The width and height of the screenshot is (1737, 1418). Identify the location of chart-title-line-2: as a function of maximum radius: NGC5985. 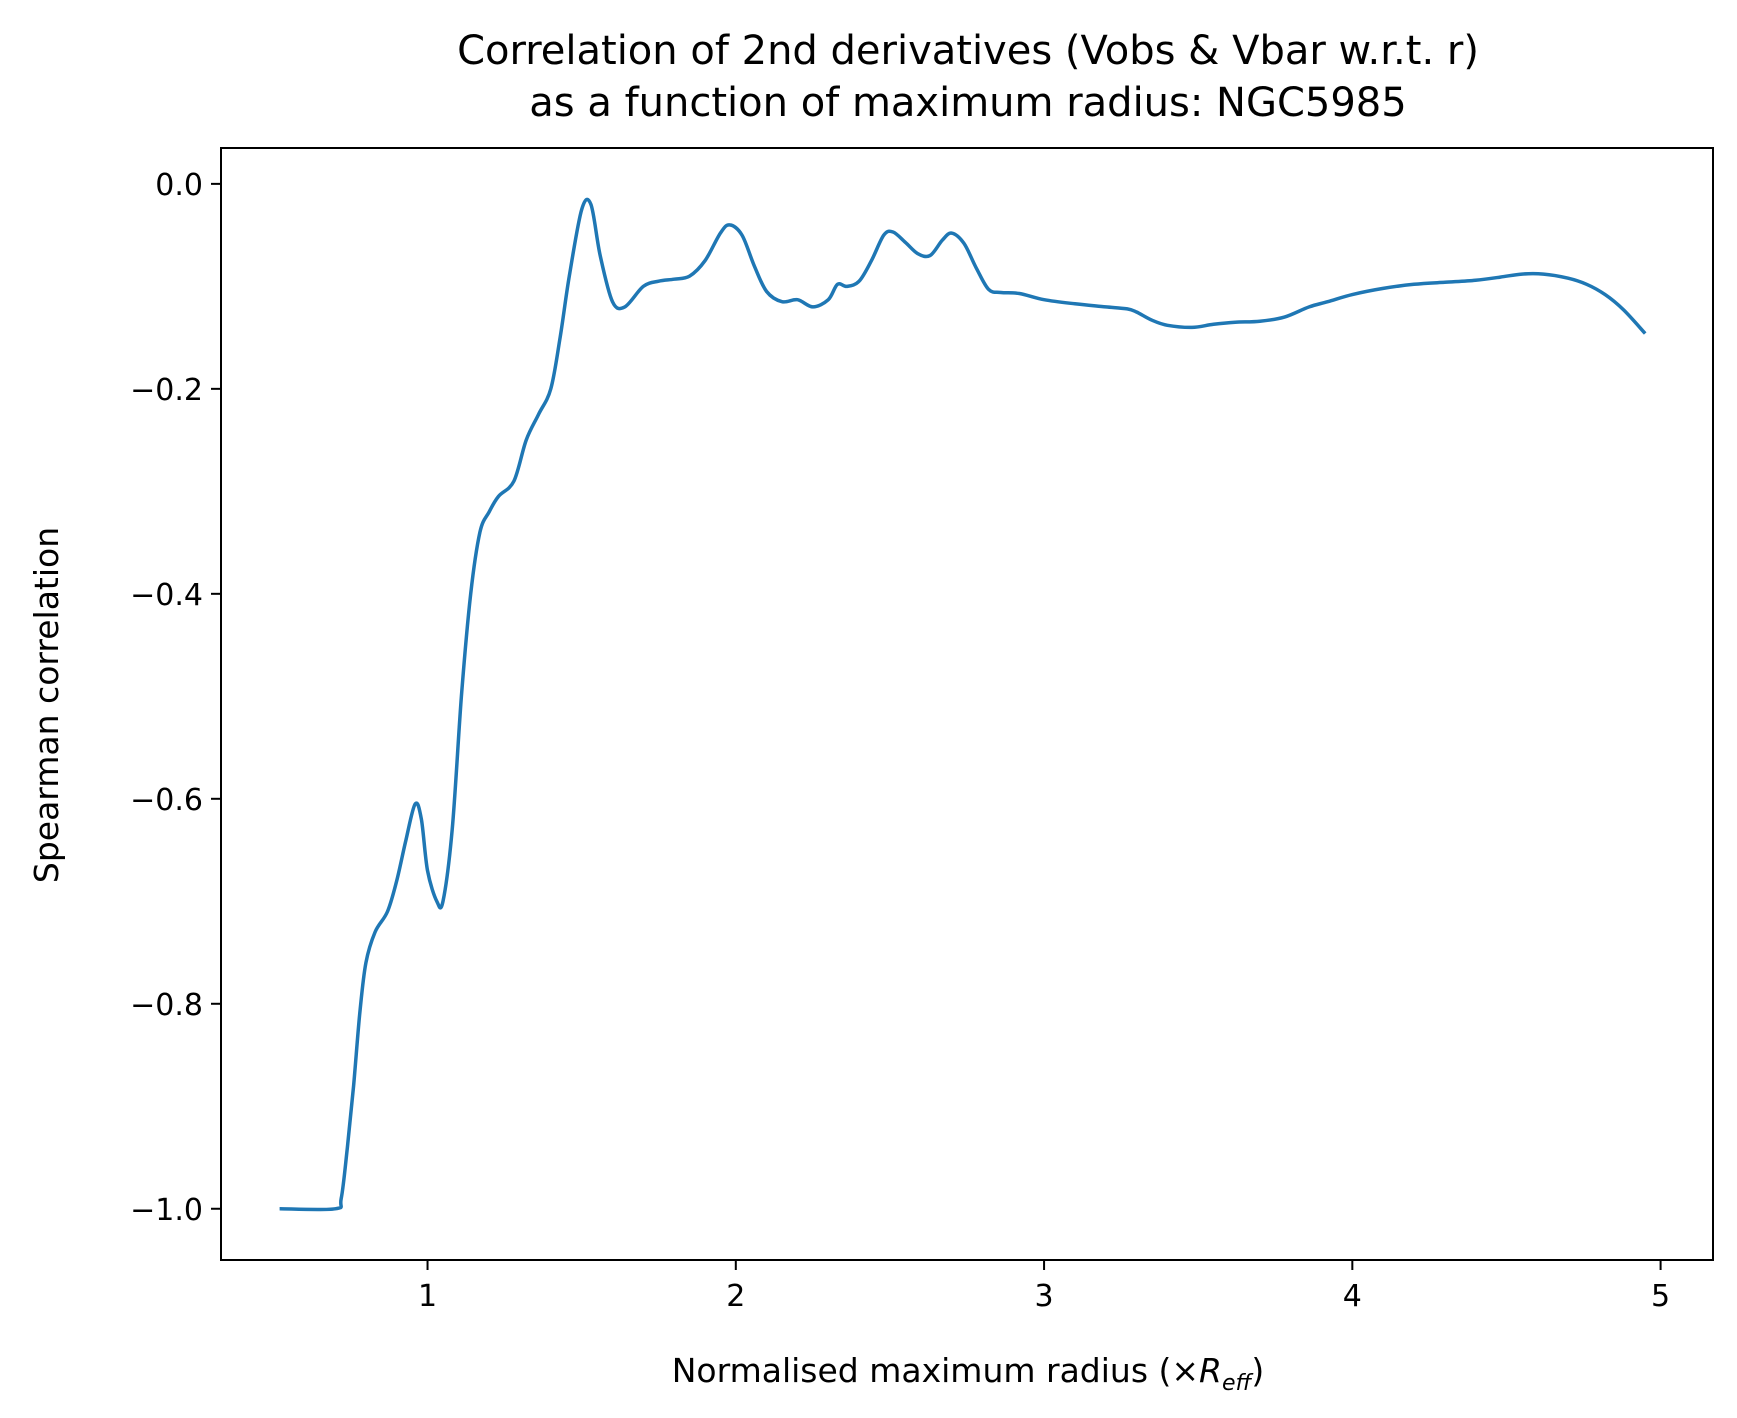
(967, 103).